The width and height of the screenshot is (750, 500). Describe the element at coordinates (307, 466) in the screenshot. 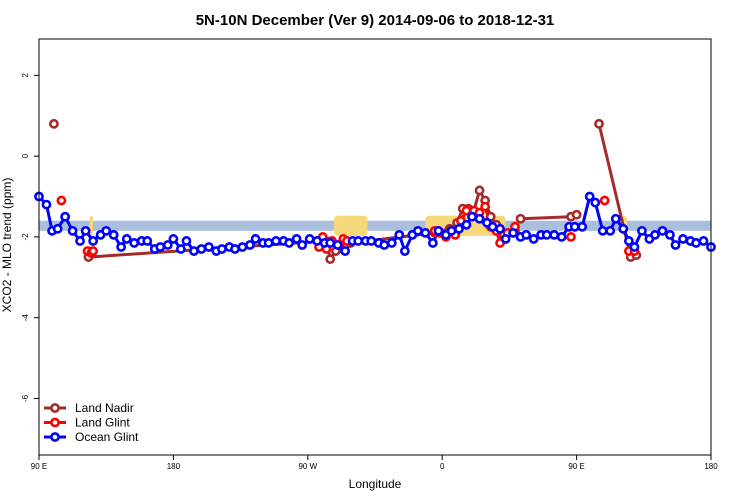

I see `x-tick-label-2: 90 W` at that location.